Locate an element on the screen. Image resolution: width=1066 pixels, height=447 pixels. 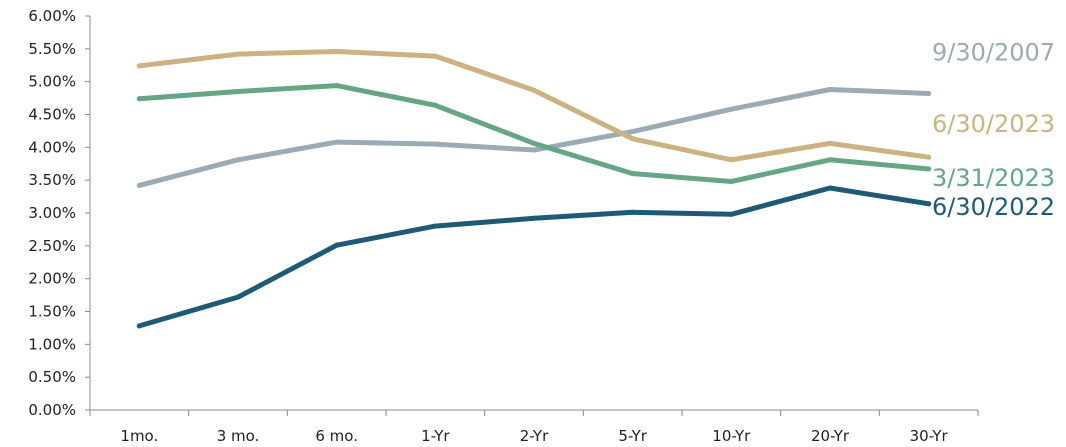
x-tick-label: 30-Yr is located at coordinates (929, 436).